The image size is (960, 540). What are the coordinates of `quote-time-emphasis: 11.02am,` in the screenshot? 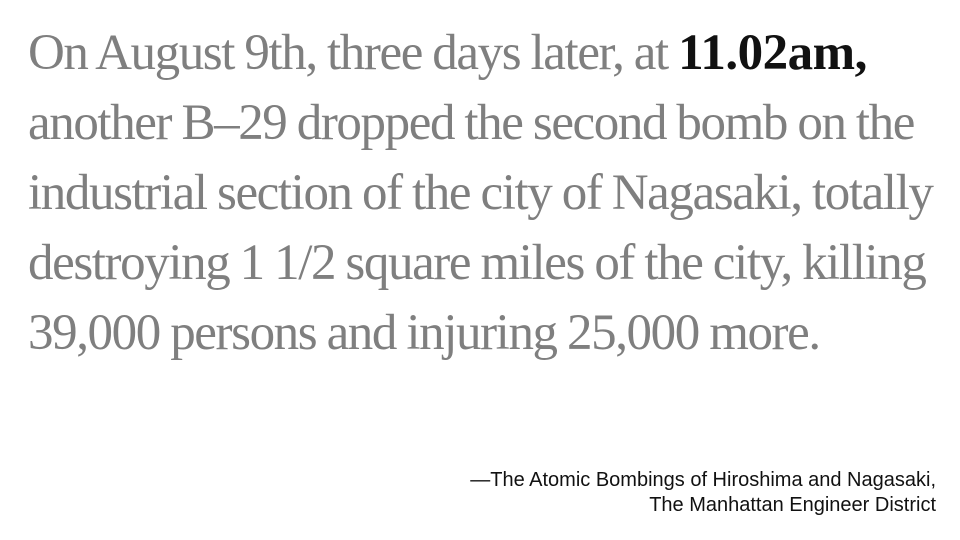 It's located at (772, 53).